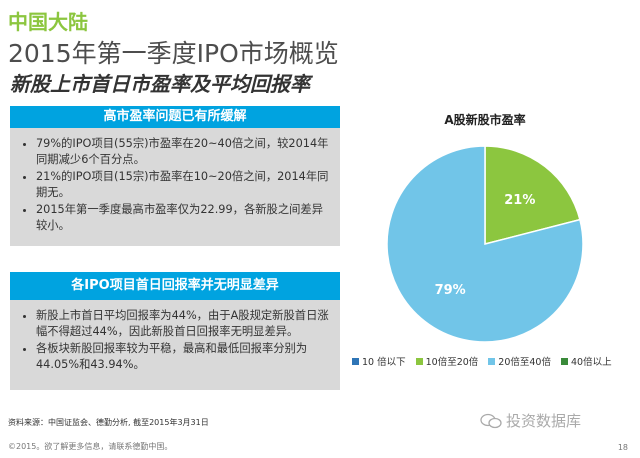 The height and width of the screenshot is (458, 640). I want to click on chart-title: A股新股市盈率, so click(484, 119).